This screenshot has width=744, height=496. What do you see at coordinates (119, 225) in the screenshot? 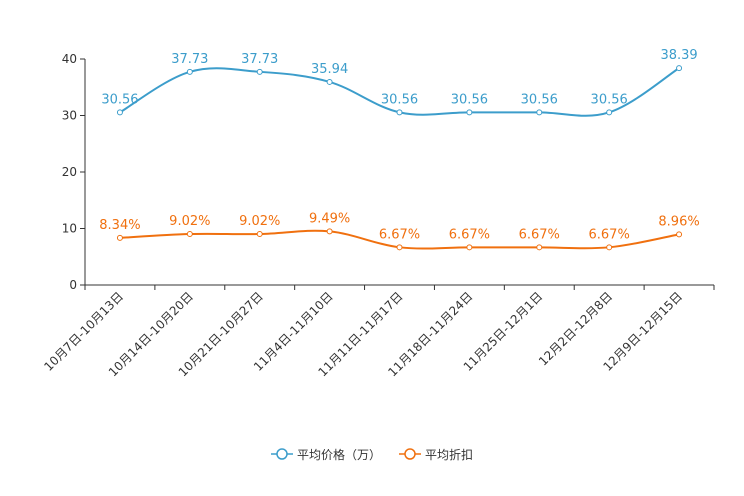
I see `data-label: 8.34%` at bounding box center [119, 225].